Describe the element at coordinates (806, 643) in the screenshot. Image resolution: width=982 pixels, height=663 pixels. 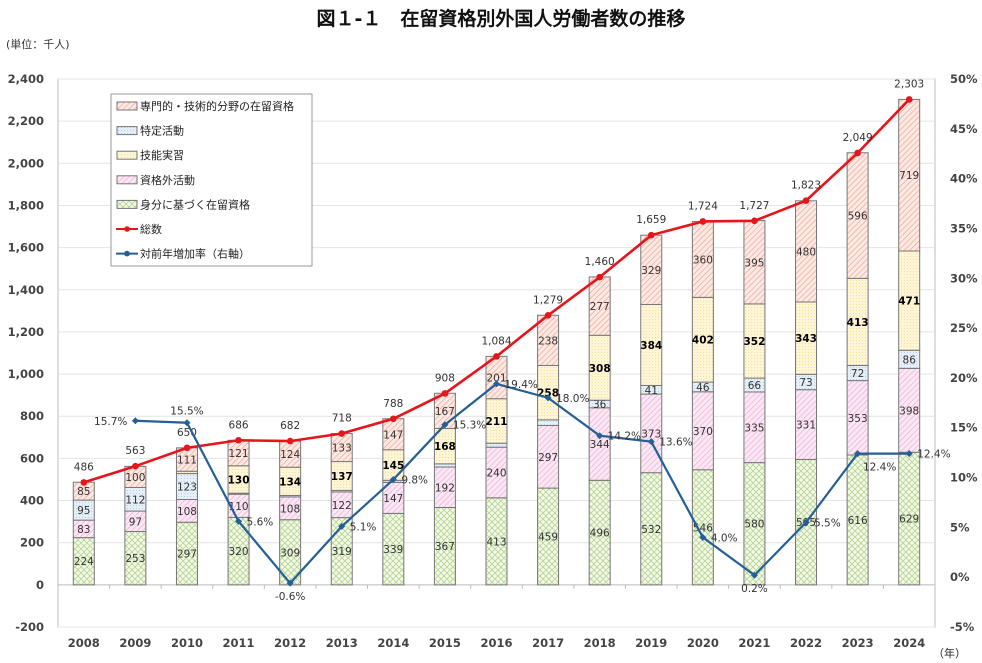
I see `x-axis-tick: 2022` at that location.